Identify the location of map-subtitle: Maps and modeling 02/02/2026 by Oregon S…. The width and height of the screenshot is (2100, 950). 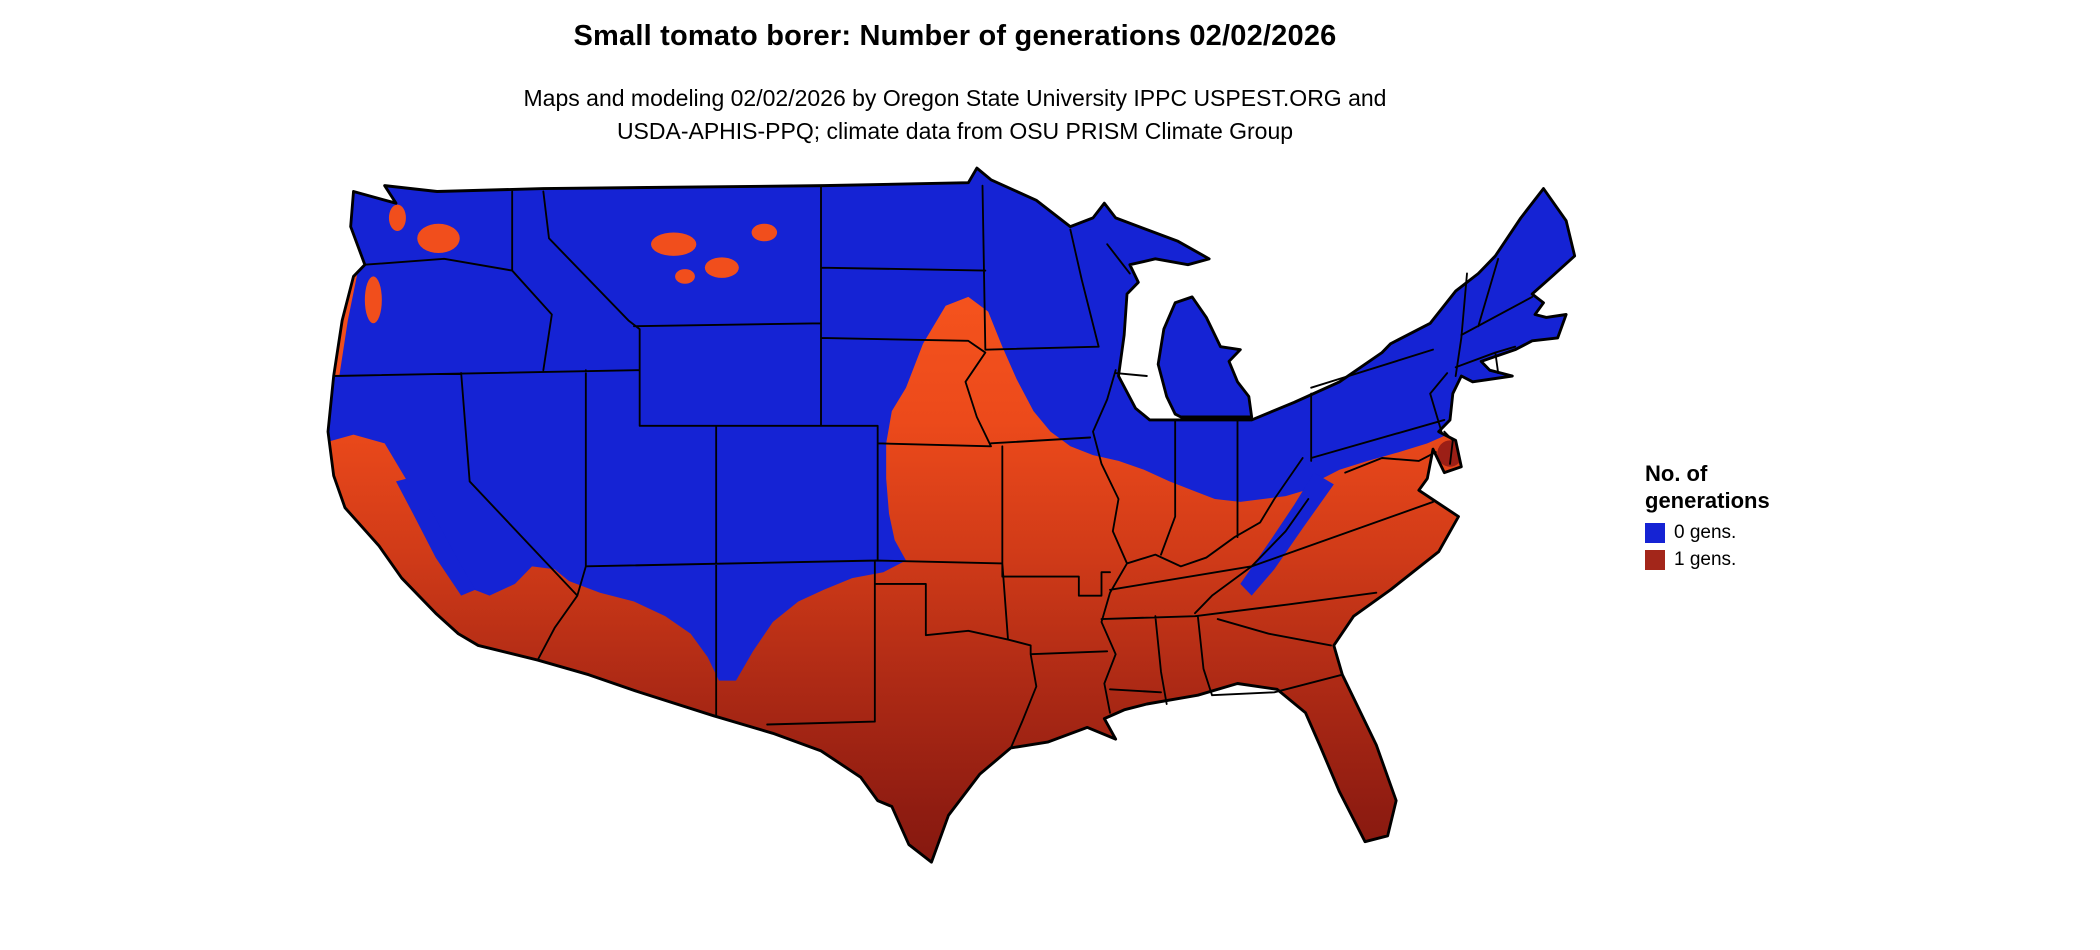
(955, 115).